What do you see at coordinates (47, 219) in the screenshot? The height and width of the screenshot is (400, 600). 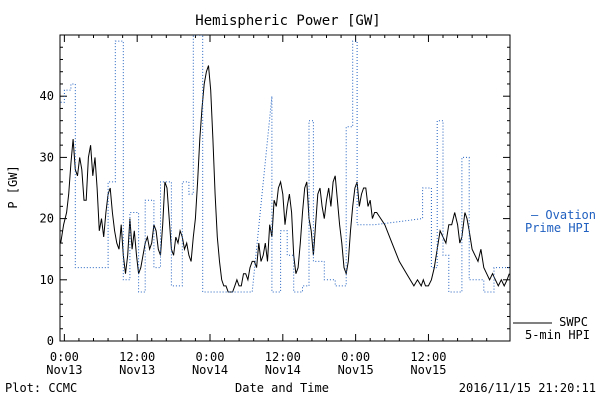 I see `y-tick-label: 20` at bounding box center [47, 219].